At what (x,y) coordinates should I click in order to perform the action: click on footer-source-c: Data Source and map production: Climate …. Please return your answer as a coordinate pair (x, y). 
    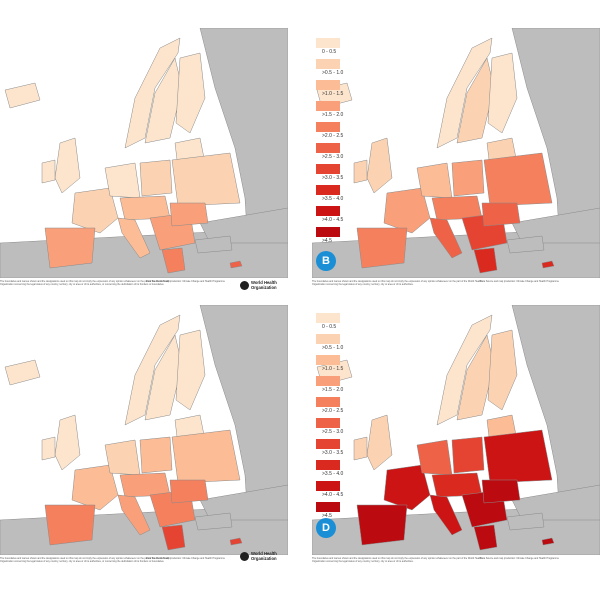
    Looking at the image, I should click on (185, 558).